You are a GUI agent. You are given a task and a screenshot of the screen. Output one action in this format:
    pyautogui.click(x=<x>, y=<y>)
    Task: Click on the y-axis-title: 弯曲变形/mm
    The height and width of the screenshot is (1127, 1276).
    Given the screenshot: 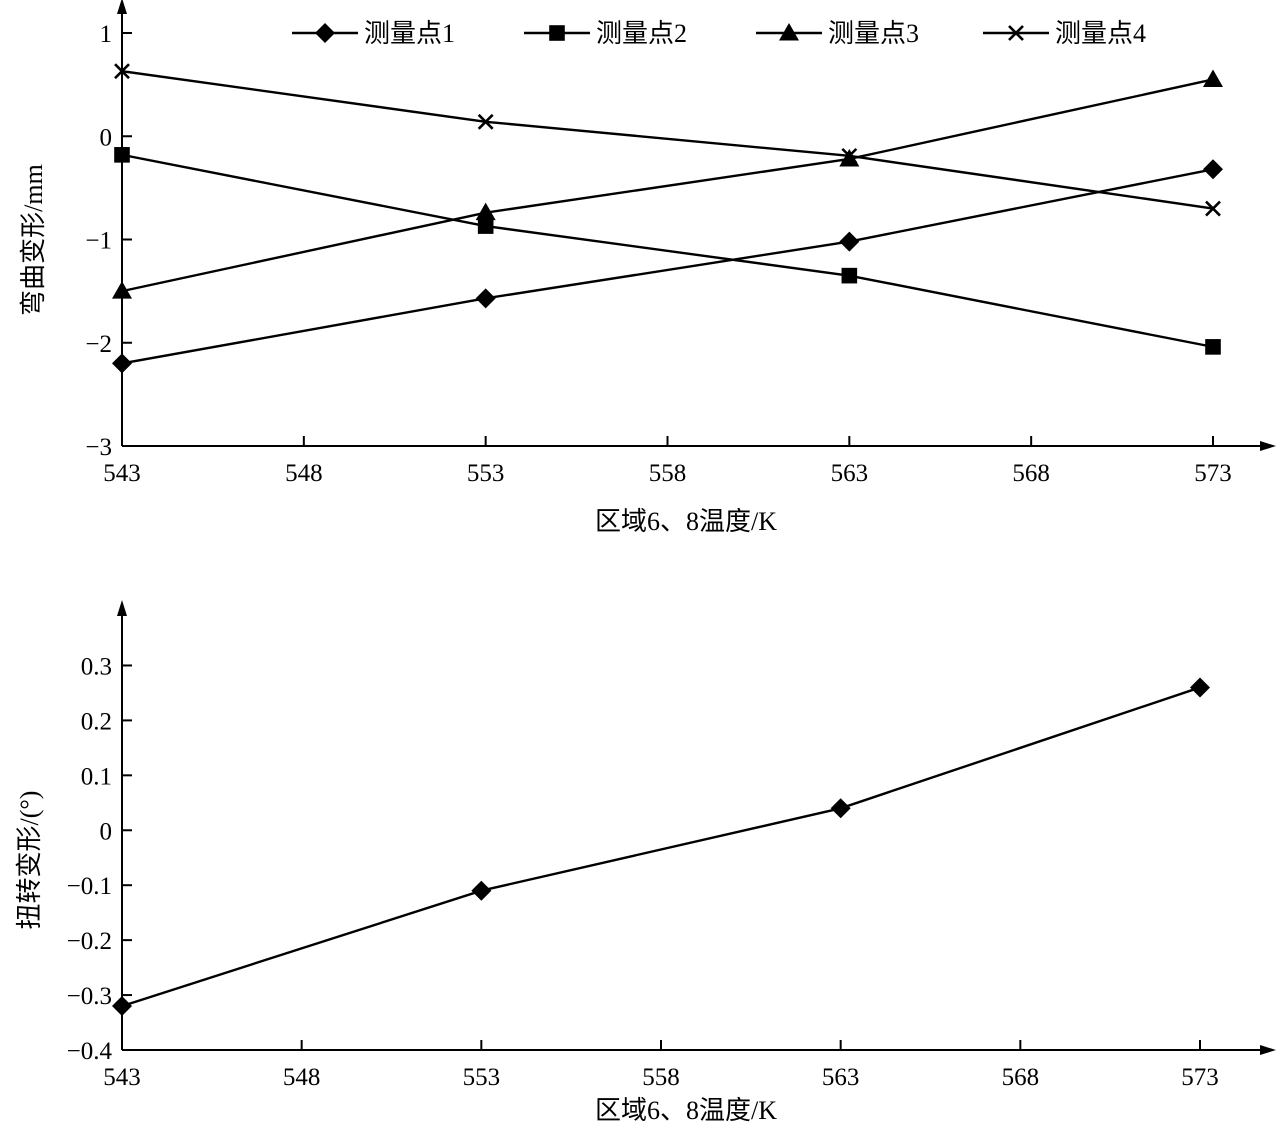 What is the action you would take?
    pyautogui.click(x=33, y=240)
    